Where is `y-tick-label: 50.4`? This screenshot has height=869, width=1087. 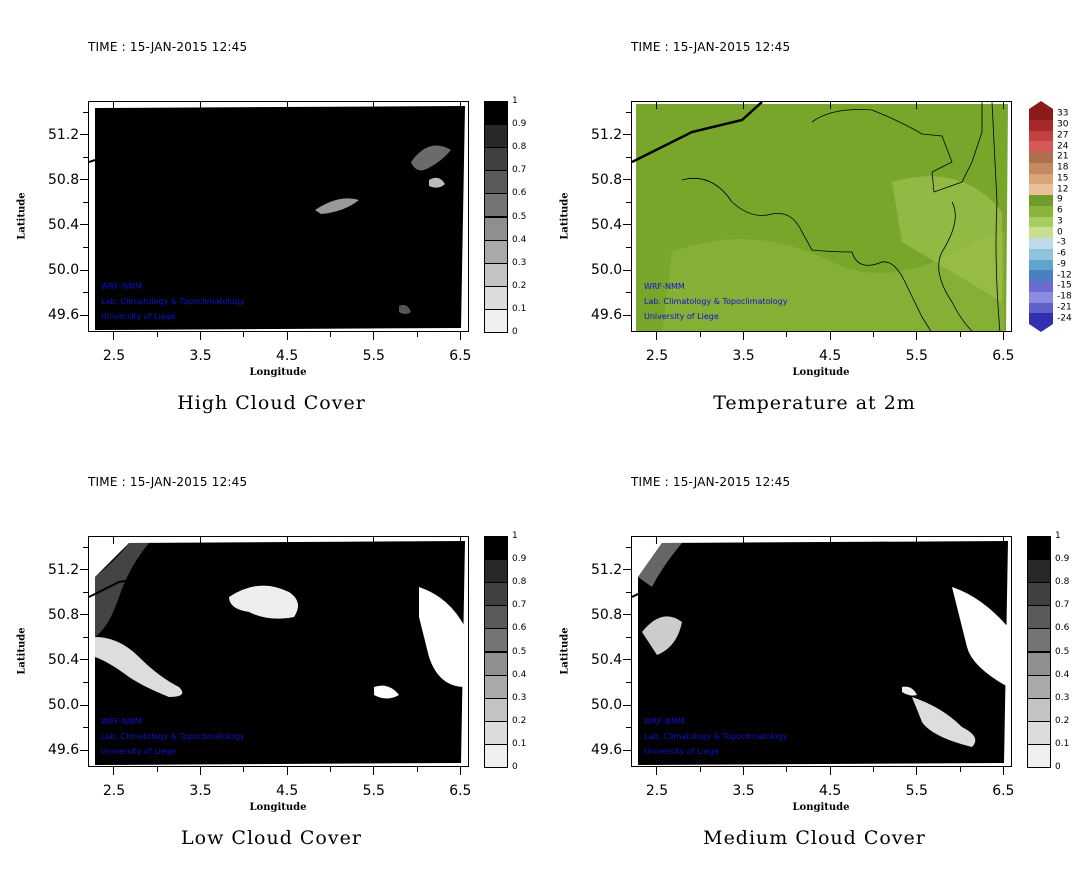
y-tick-label: 50.4 is located at coordinates (607, 224).